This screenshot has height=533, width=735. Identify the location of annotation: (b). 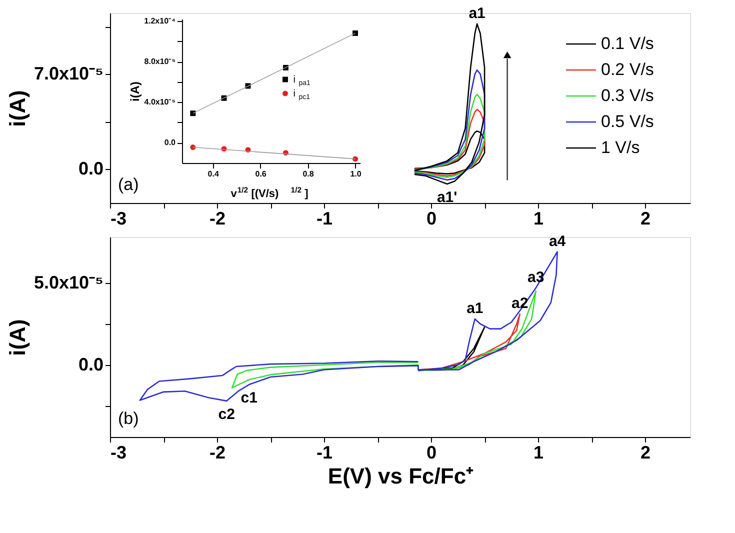
(128, 418).